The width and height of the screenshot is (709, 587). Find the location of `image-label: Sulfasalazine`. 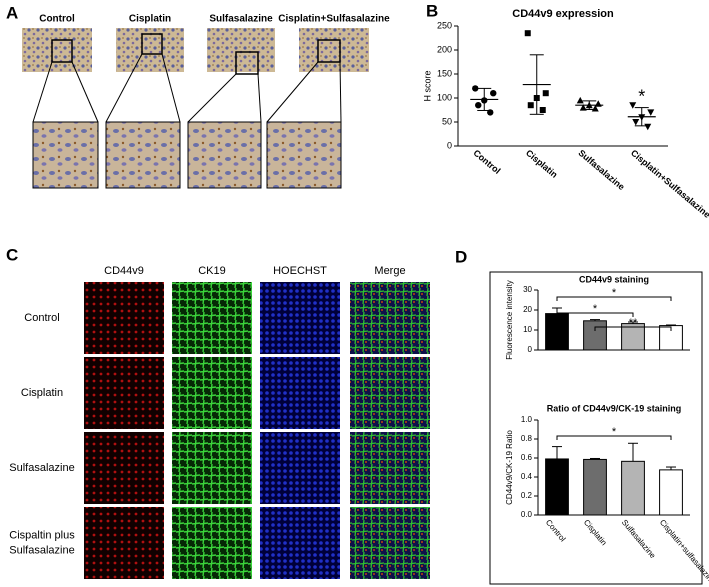

image-label: Sulfasalazine is located at coordinates (241, 19).